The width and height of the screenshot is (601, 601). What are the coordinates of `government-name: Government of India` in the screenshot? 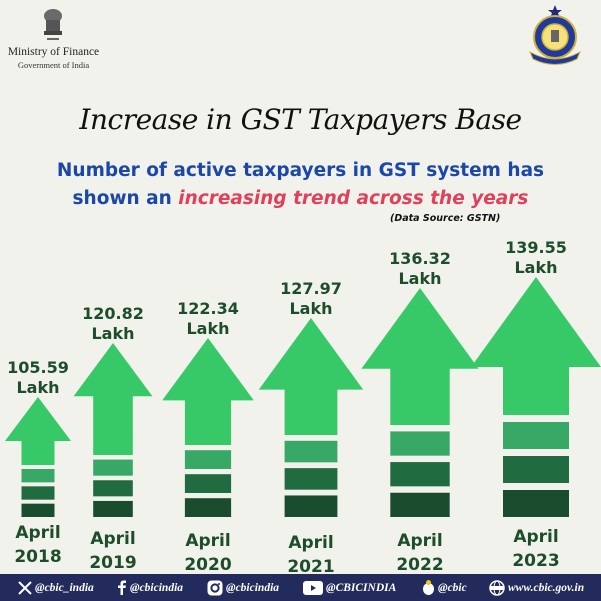 It's located at (53, 65).